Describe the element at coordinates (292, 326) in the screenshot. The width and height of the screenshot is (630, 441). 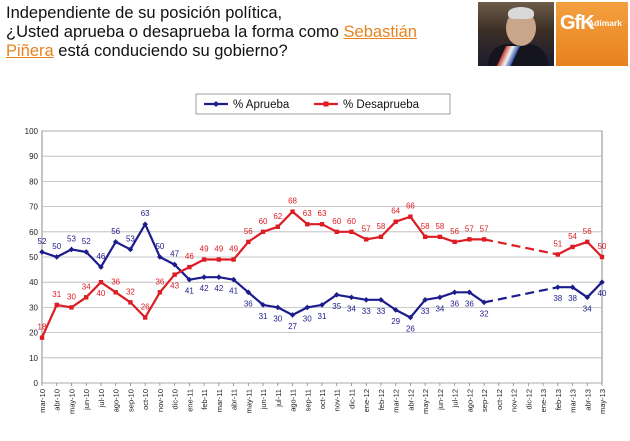
I see `data-label: 27` at that location.